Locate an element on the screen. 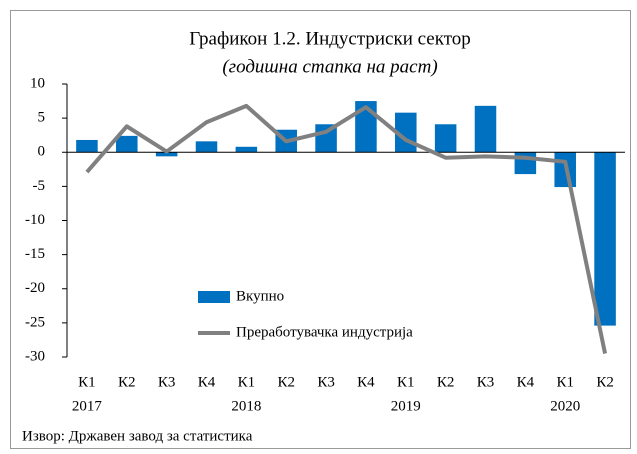 This screenshot has height=454, width=637. y-tick-label: -25 is located at coordinates (35, 322).